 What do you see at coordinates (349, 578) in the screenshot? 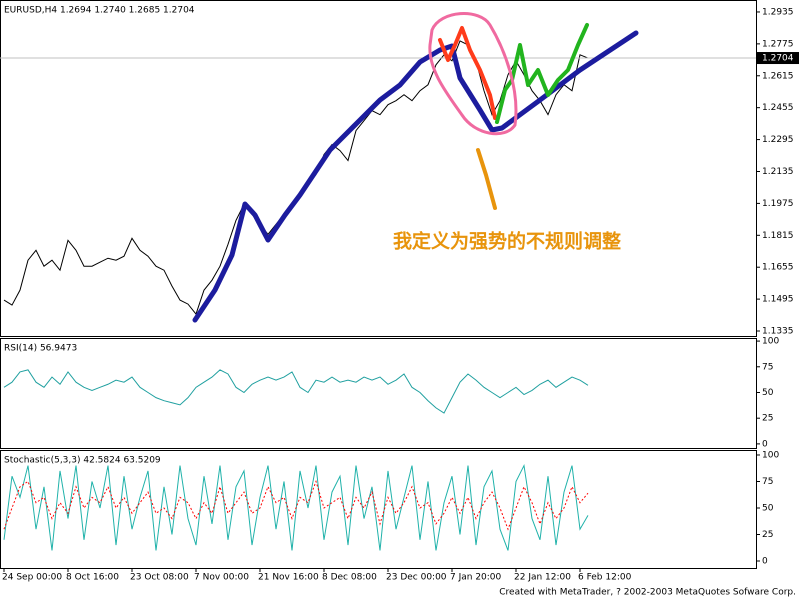
I see `x-tick-label: 8 Dec 08:00` at bounding box center [349, 578].